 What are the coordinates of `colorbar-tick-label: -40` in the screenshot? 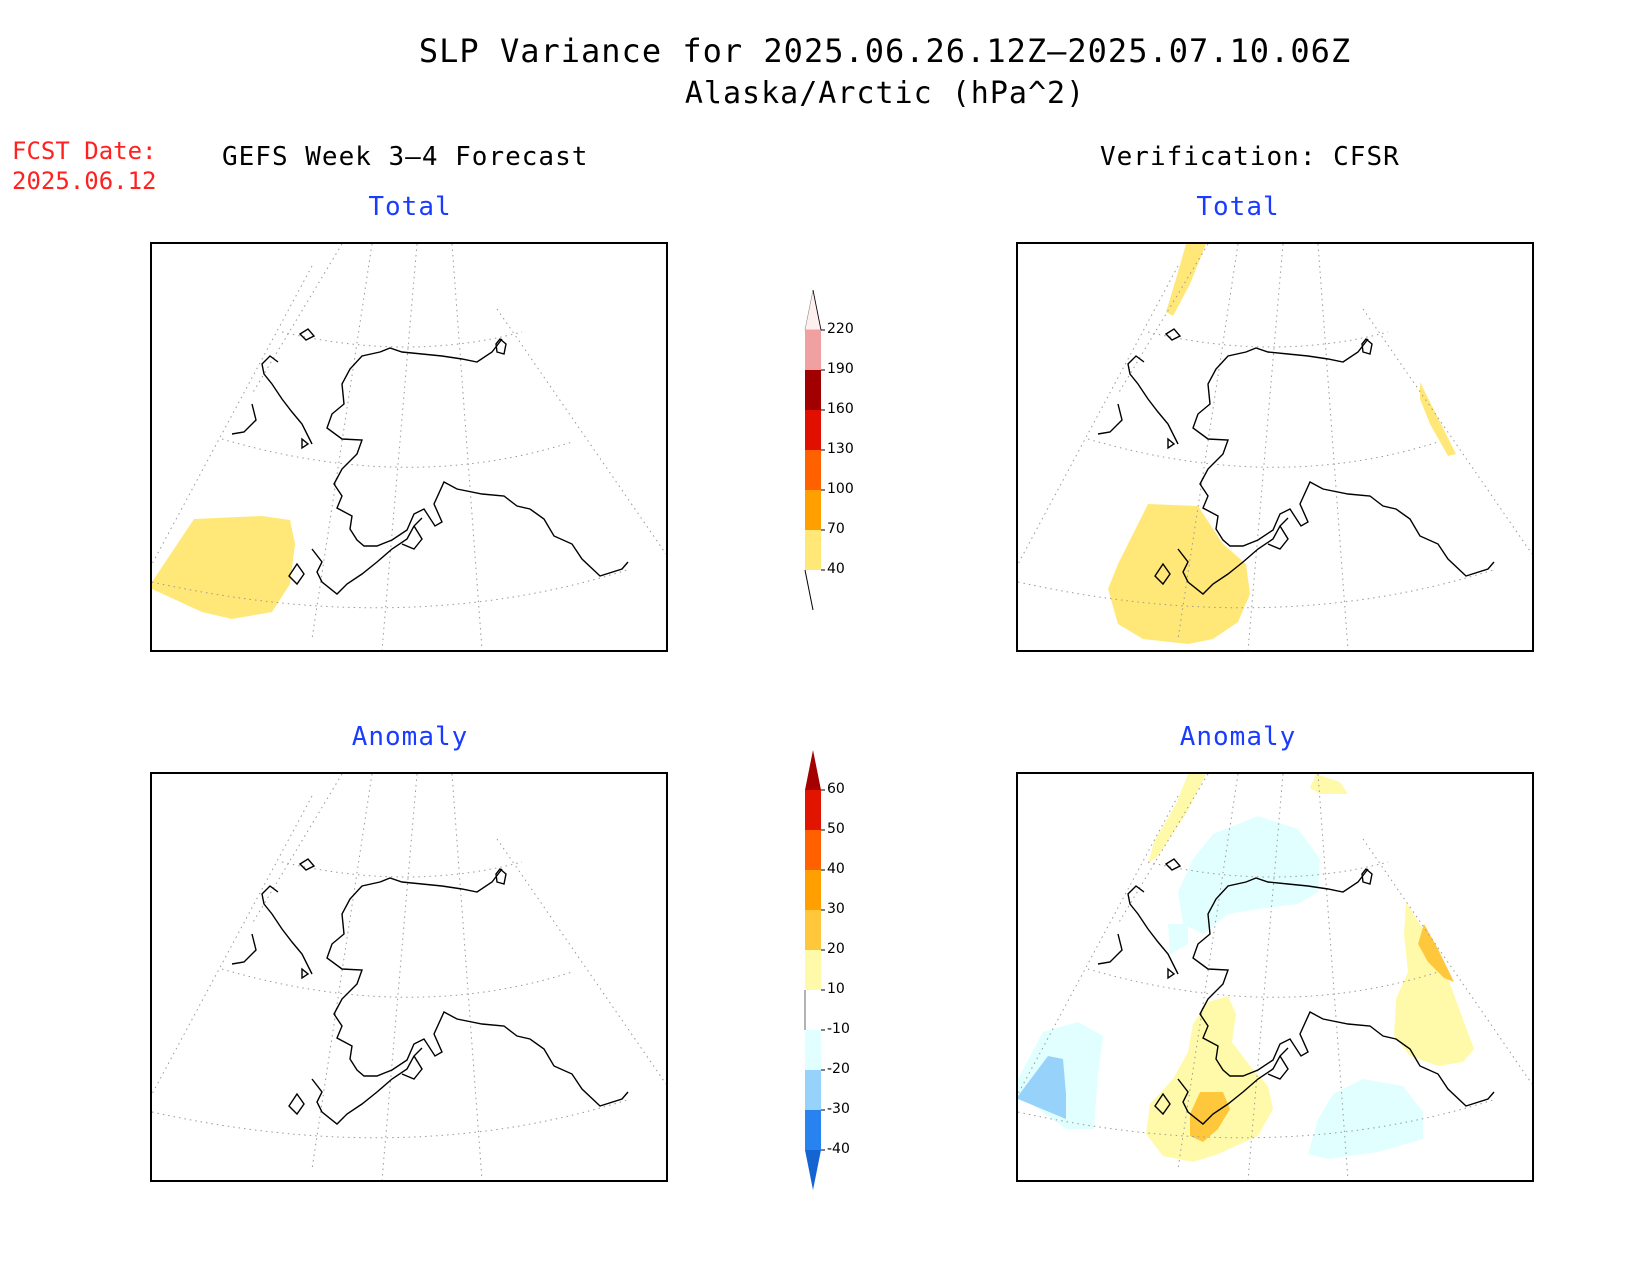 It's located at (838, 1149).